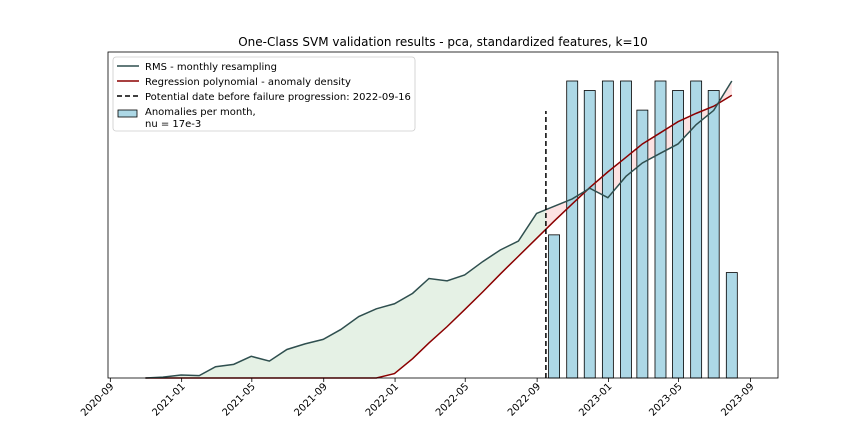  What do you see at coordinates (665, 399) in the screenshot?
I see `x-tick-label: 2023-05` at bounding box center [665, 399].